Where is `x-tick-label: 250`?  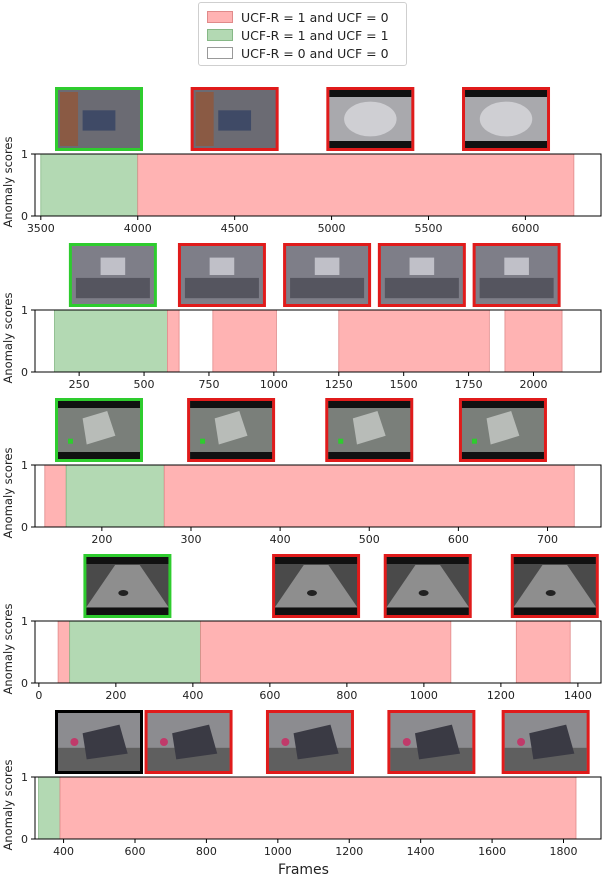
x-tick-label: 250 is located at coordinates (79, 384).